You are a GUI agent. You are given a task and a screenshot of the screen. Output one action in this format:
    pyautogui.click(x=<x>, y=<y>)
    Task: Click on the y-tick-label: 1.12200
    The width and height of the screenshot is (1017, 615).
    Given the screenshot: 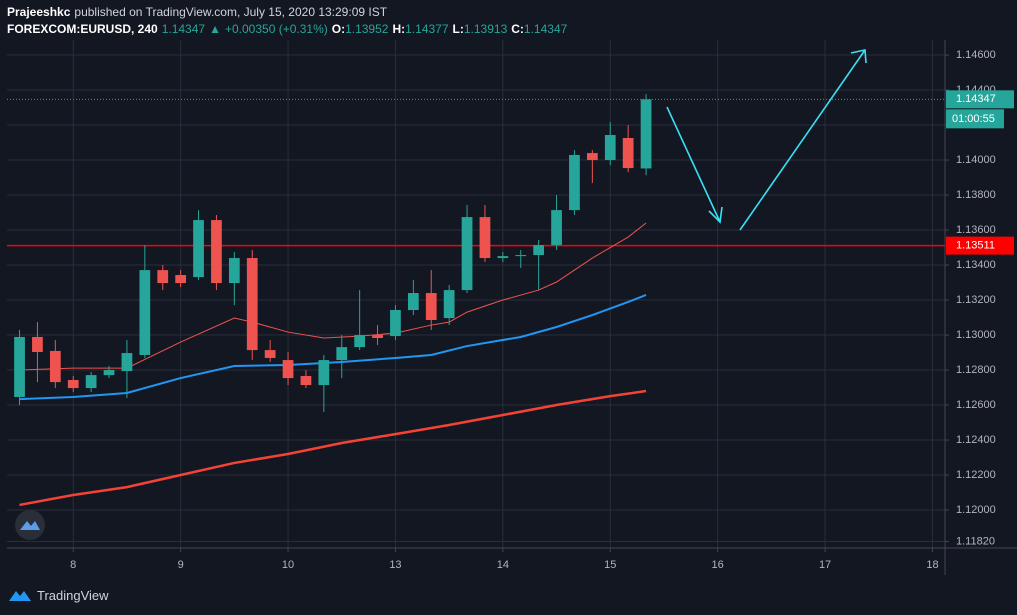 What is the action you would take?
    pyautogui.click(x=976, y=475)
    